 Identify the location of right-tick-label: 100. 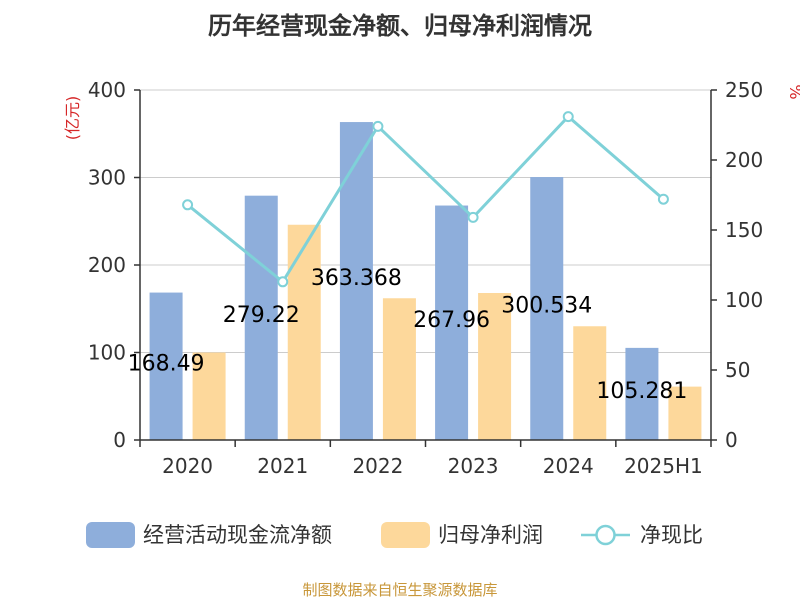
(744, 300).